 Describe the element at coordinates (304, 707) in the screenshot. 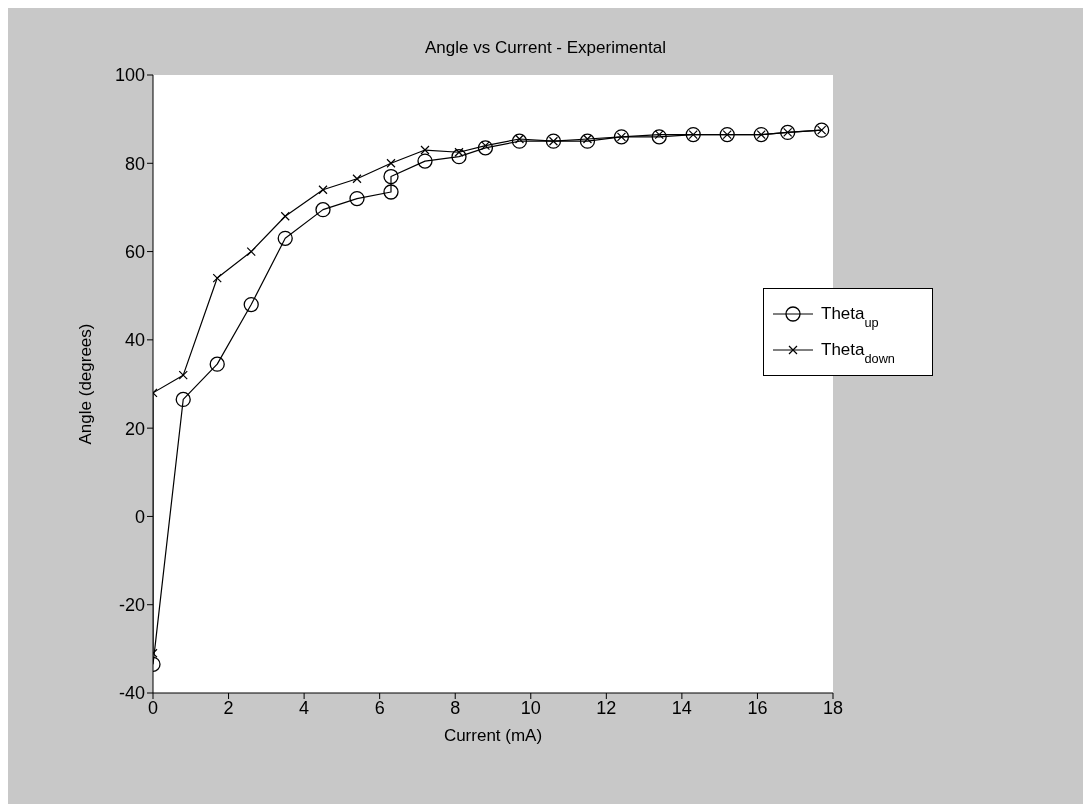

I see `x-tick-label: 4` at that location.